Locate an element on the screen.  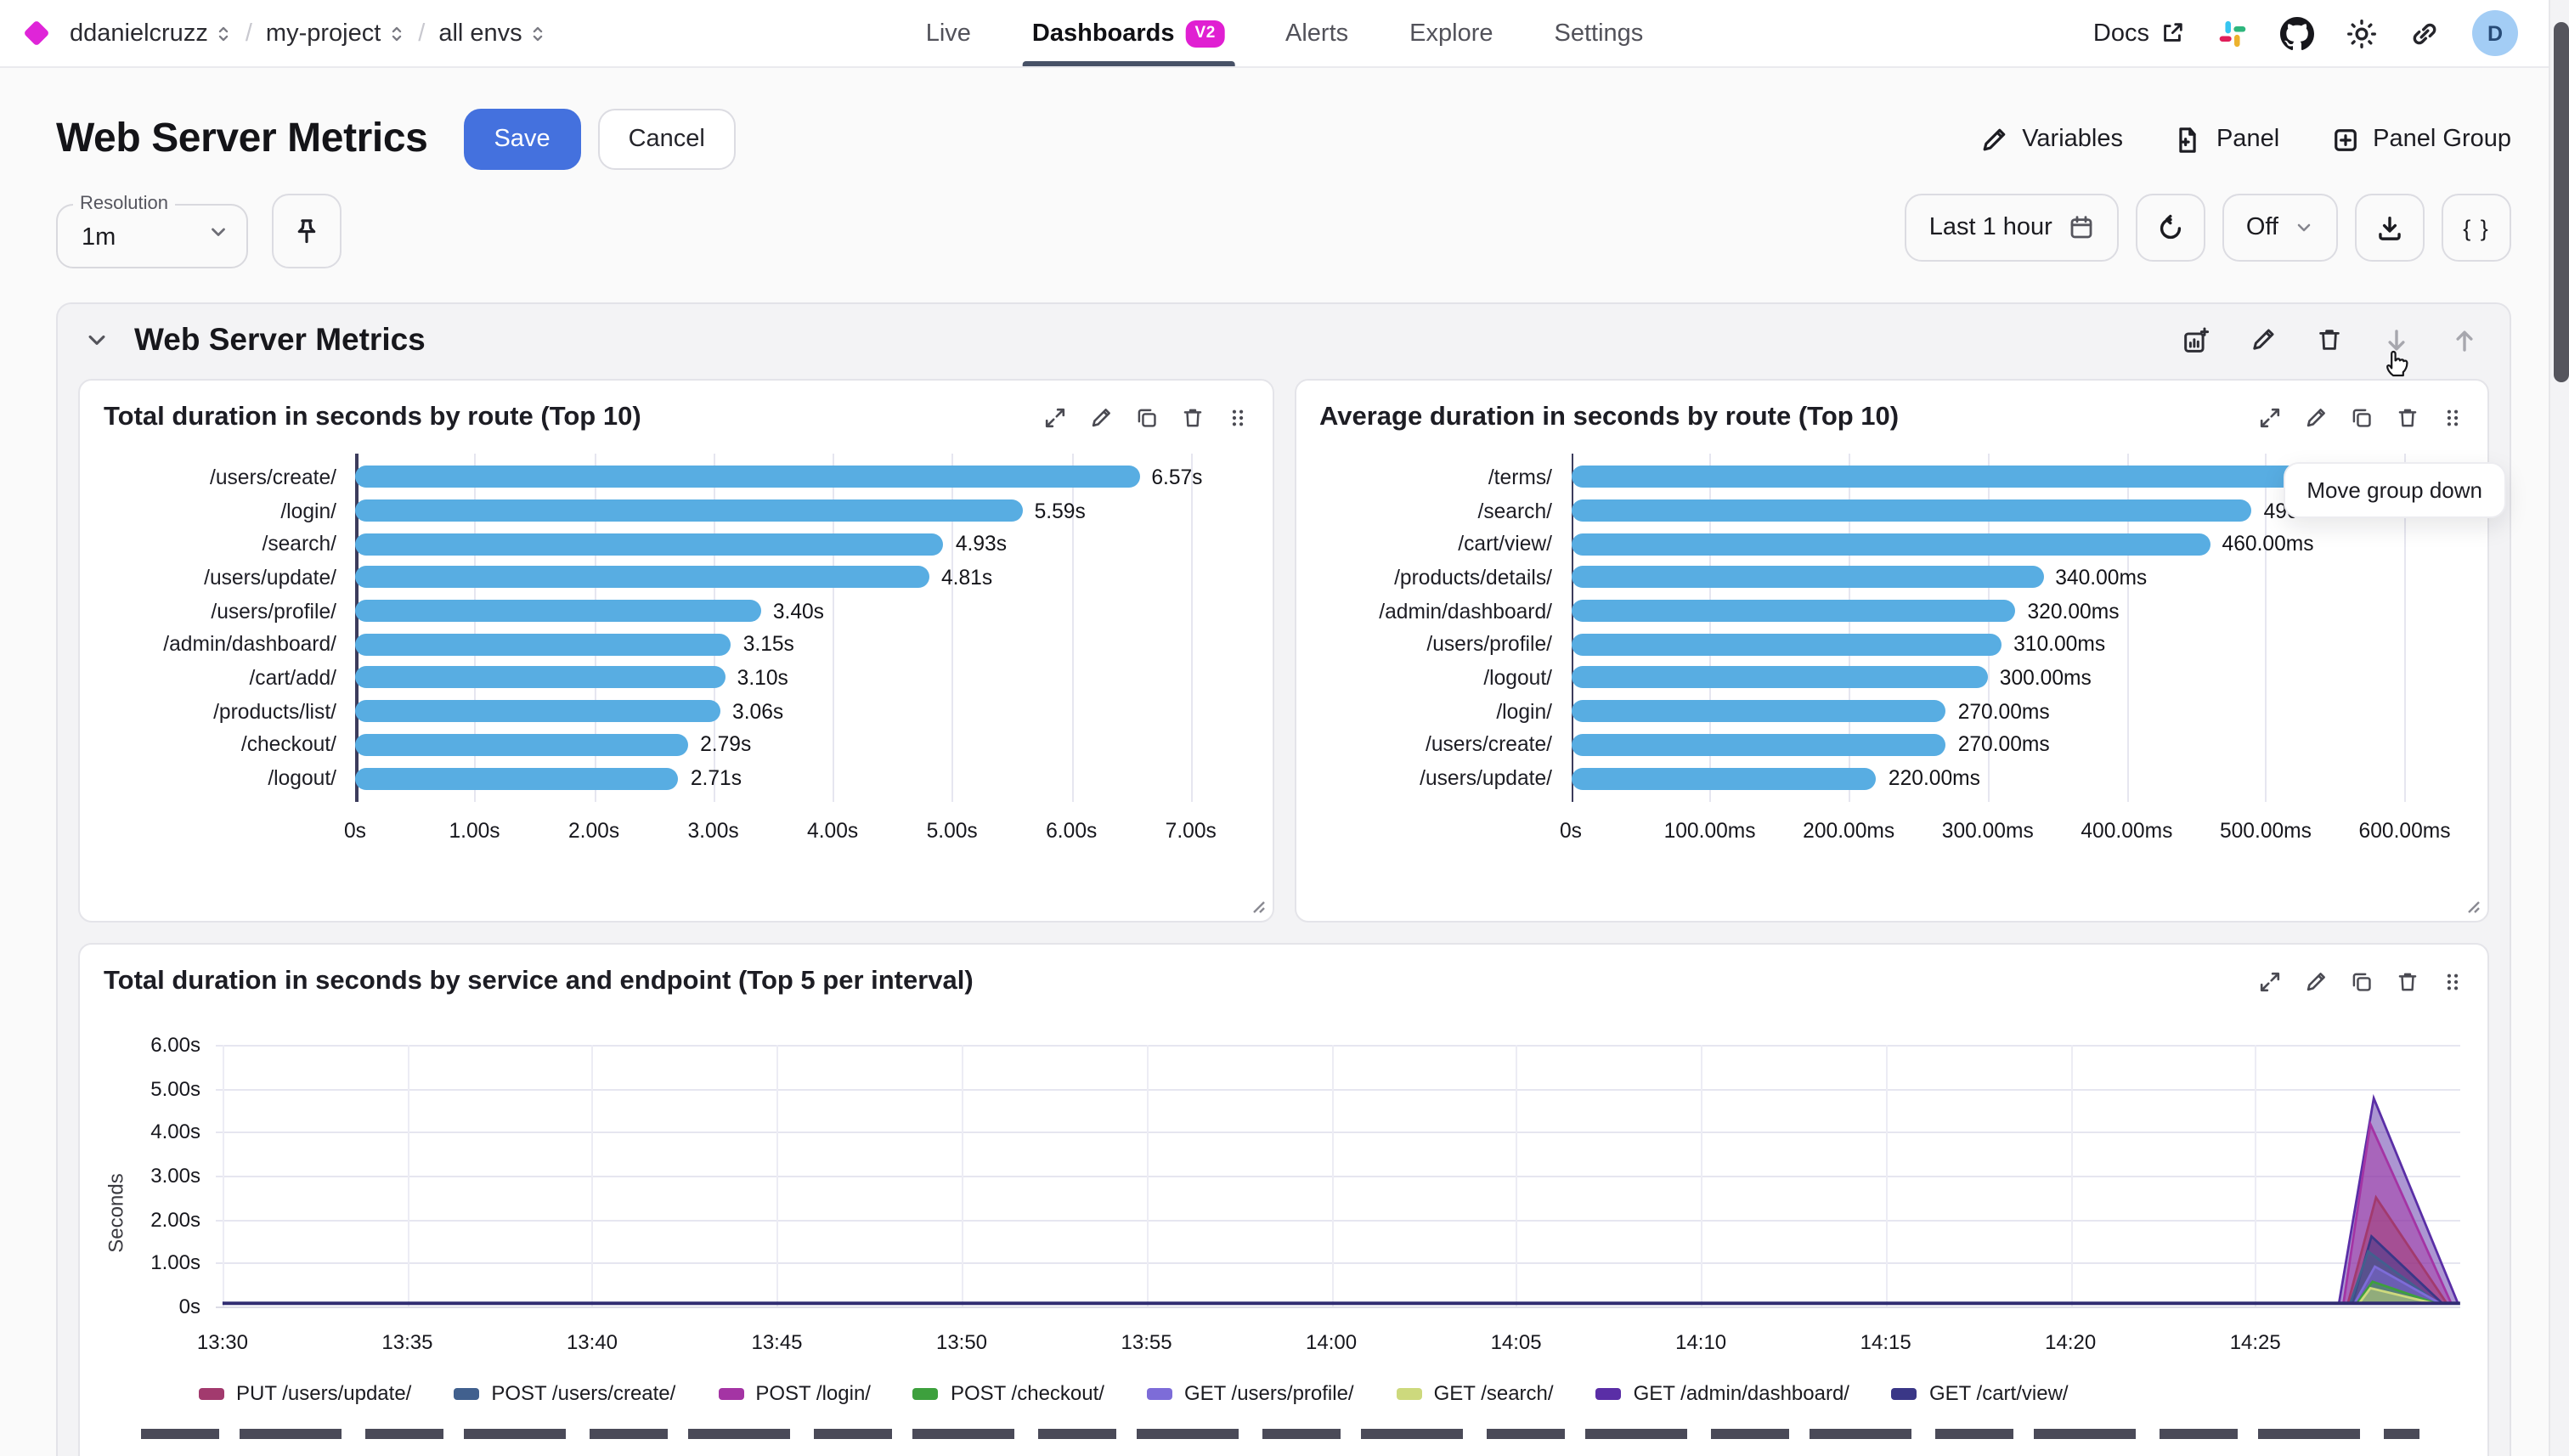
json-view-button: { } is located at coordinates (2477, 228).